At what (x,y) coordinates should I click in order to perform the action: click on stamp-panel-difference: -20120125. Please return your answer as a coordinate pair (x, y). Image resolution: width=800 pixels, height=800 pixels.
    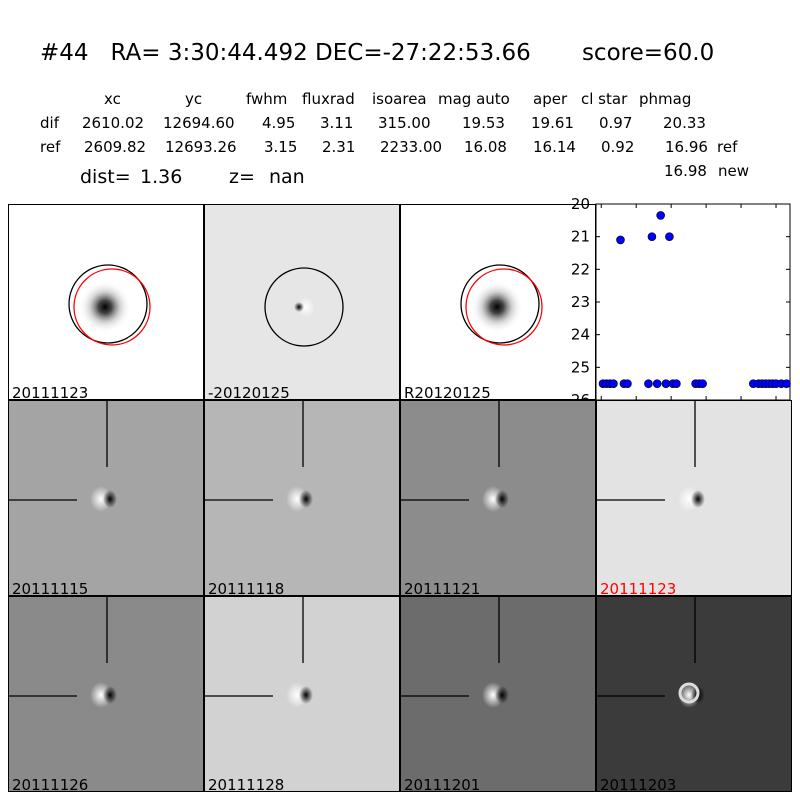
    Looking at the image, I should click on (302, 302).